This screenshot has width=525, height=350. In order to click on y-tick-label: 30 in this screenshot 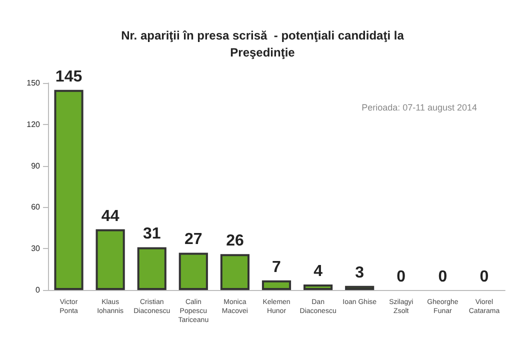, I will do `click(36, 249)`.